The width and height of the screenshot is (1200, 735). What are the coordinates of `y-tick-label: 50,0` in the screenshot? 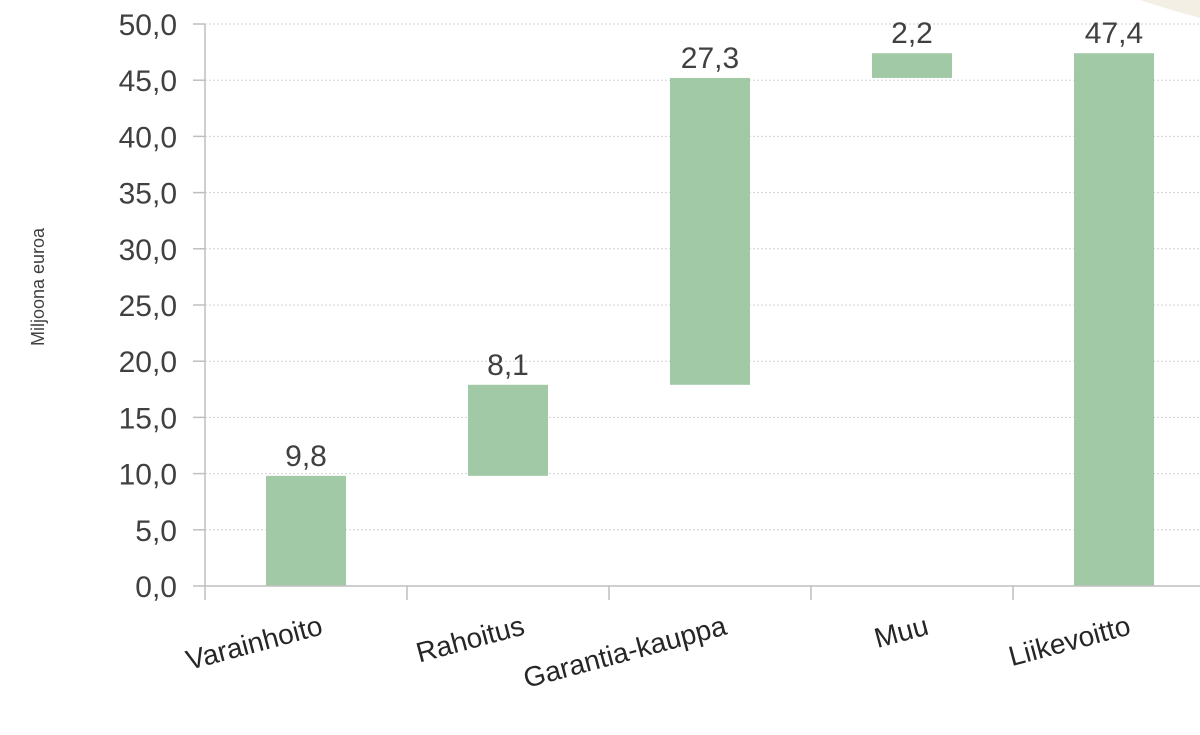 It's located at (148, 25).